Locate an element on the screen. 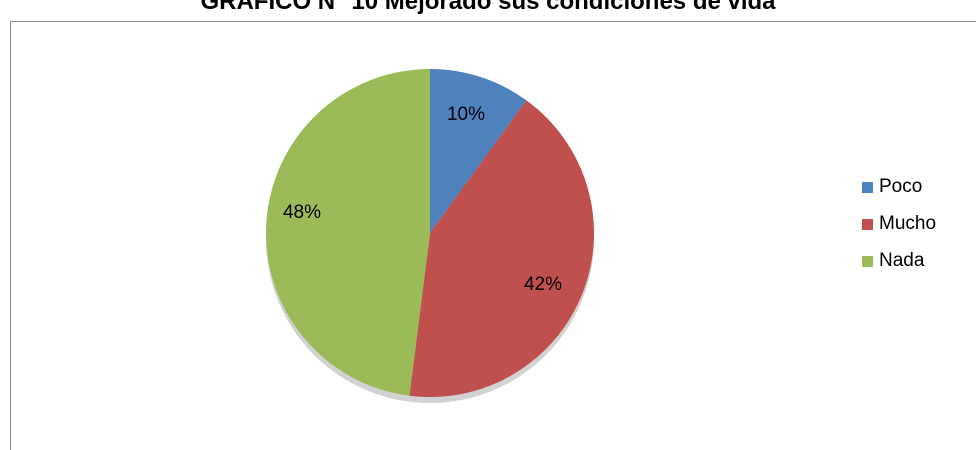 This screenshot has width=976, height=450. legend-label-nada: Nada is located at coordinates (902, 260).